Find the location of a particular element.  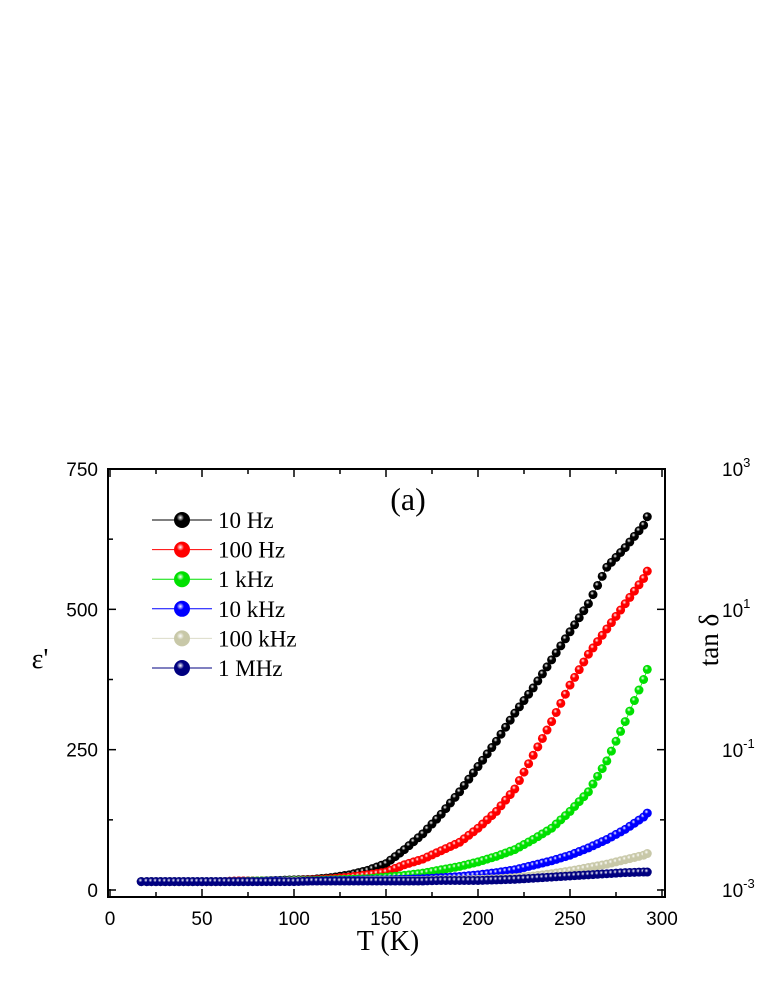

legend-entry: 1 MHz is located at coordinates (217, 668).